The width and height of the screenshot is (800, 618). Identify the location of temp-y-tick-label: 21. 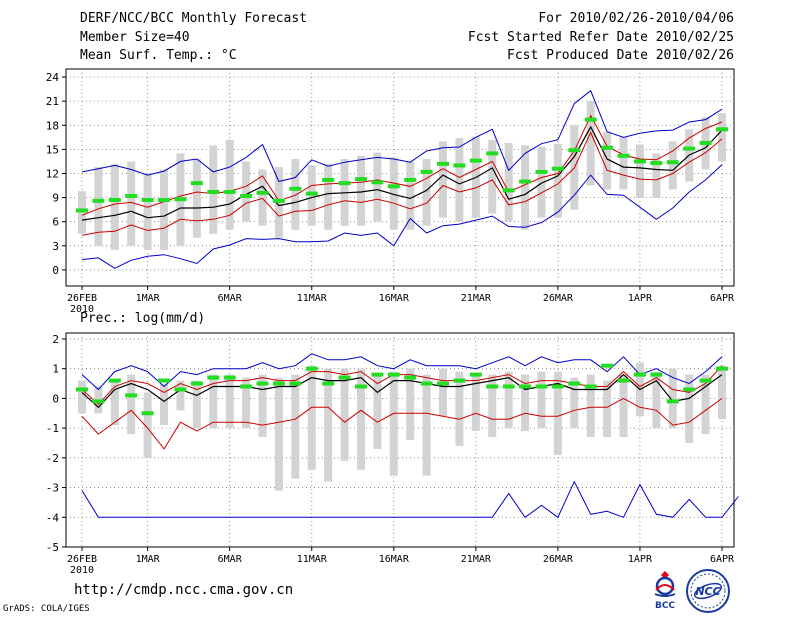
(52, 101).